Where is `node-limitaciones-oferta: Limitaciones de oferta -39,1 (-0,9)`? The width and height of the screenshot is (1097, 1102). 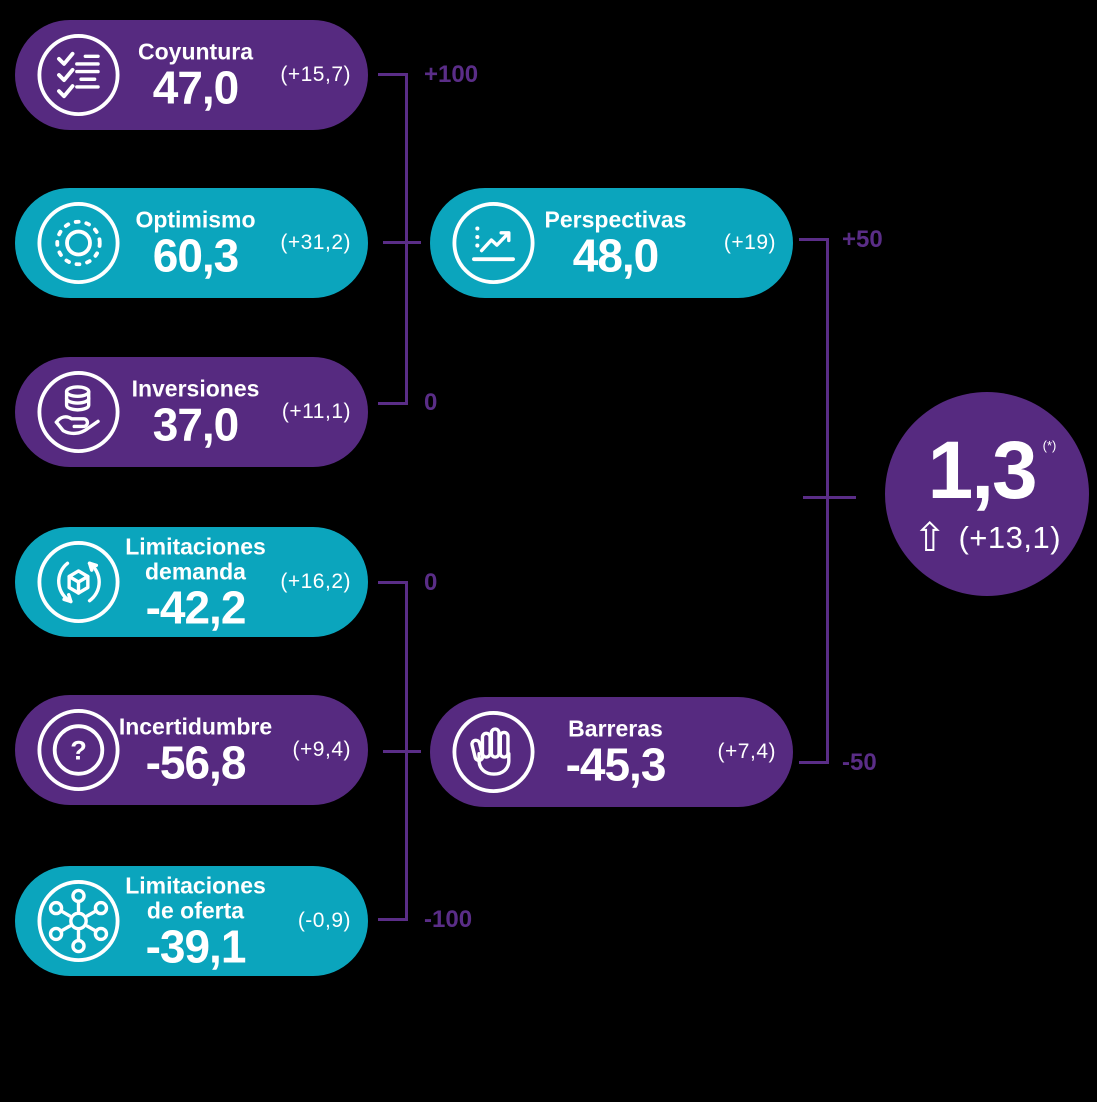
node-limitaciones-oferta: Limitaciones de oferta -39,1 (-0,9) is located at coordinates (191, 921).